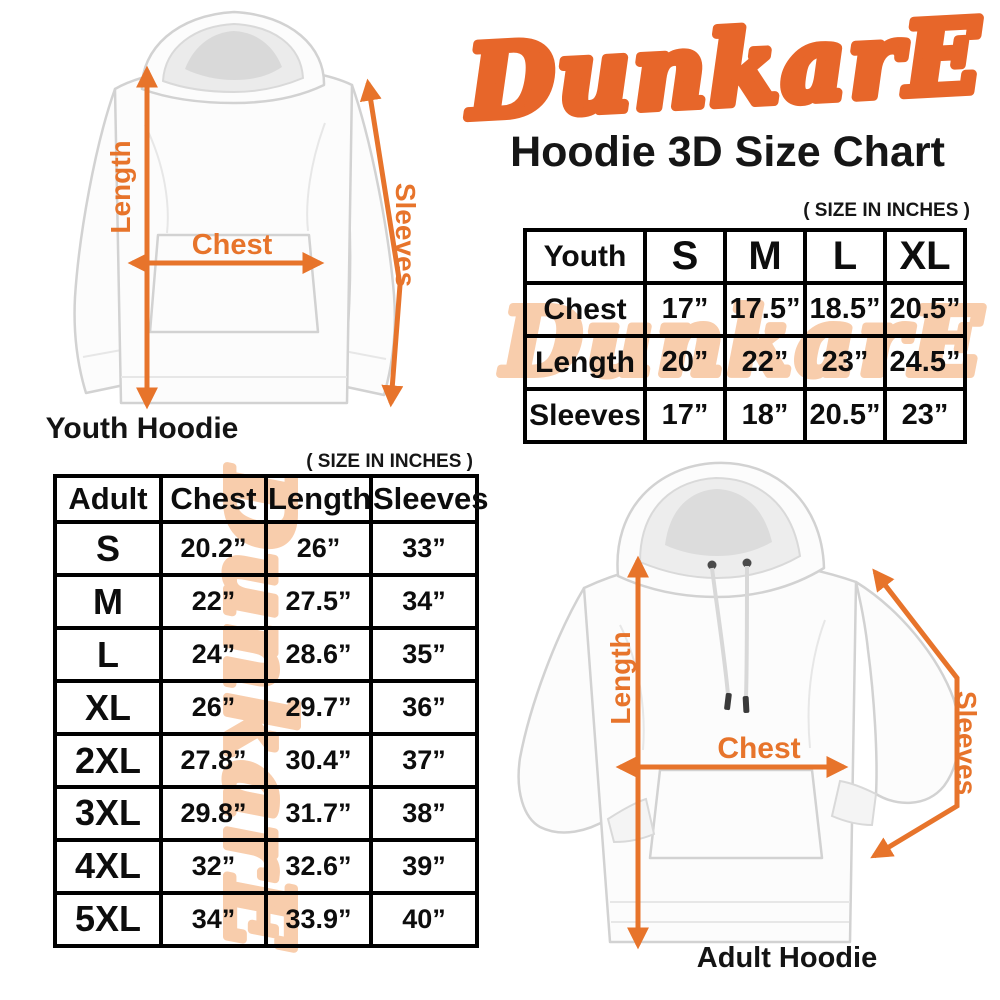 The image size is (1000, 1000). I want to click on adult-col-chest: Chest, so click(213, 499).